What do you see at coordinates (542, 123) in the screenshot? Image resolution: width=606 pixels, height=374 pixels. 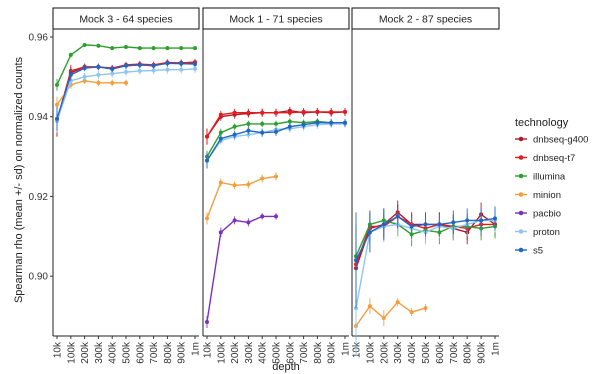 I see `legend-title: technology` at bounding box center [542, 123].